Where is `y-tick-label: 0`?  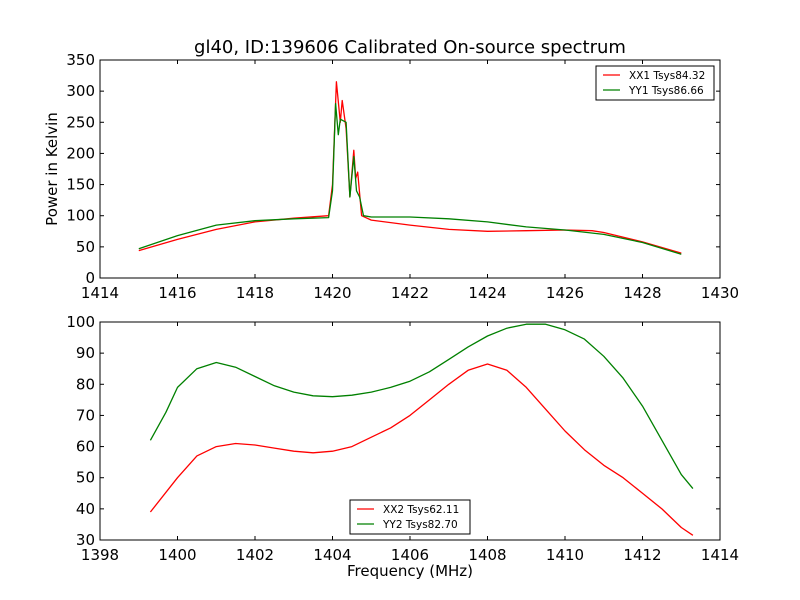 y-tick-label: 0 is located at coordinates (90, 278).